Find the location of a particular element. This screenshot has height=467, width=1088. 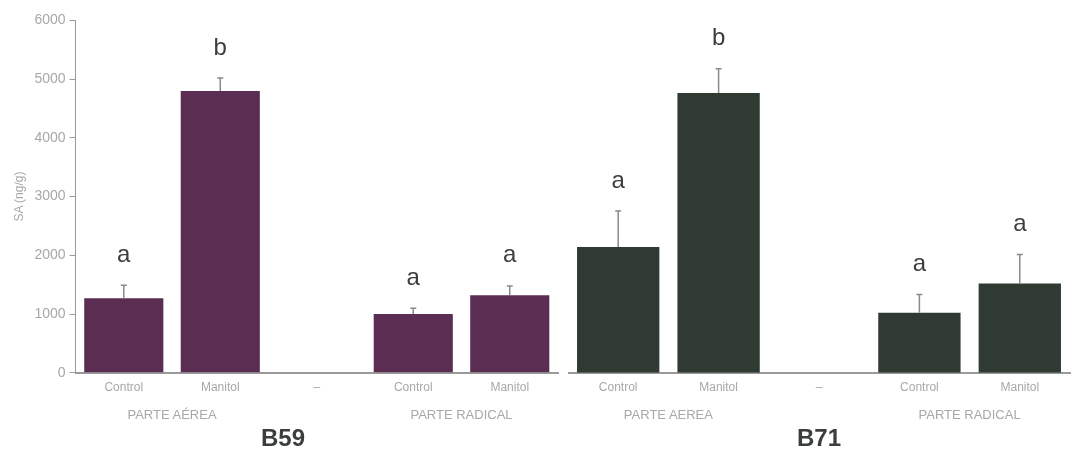

y-tick-label: 5000 is located at coordinates (50, 77).